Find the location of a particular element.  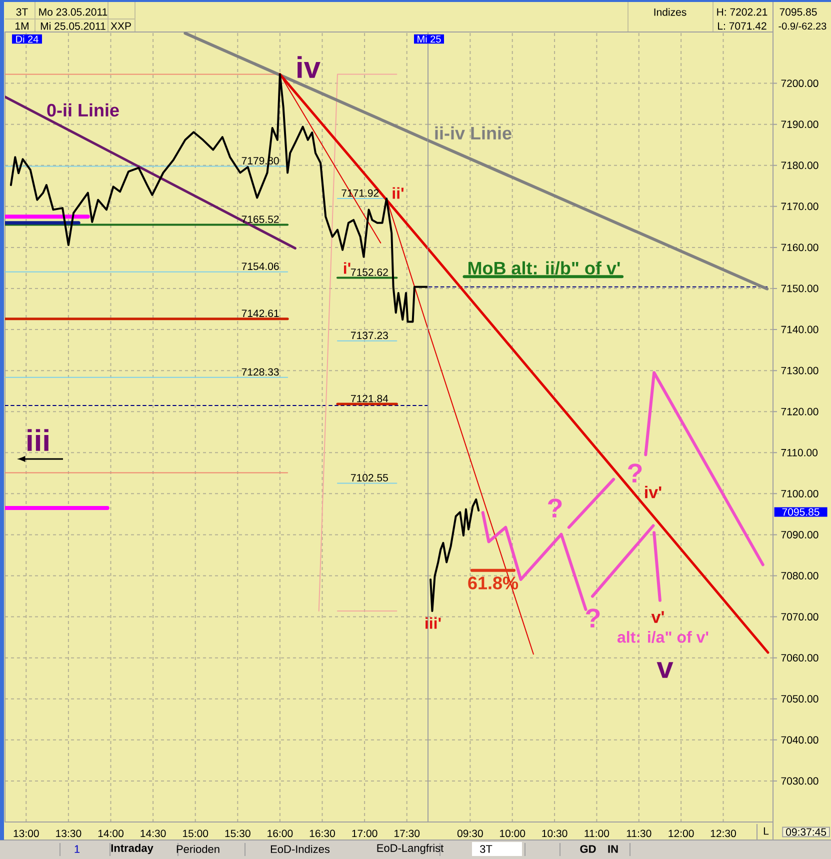

annotation: ii-iv Linie is located at coordinates (473, 133).